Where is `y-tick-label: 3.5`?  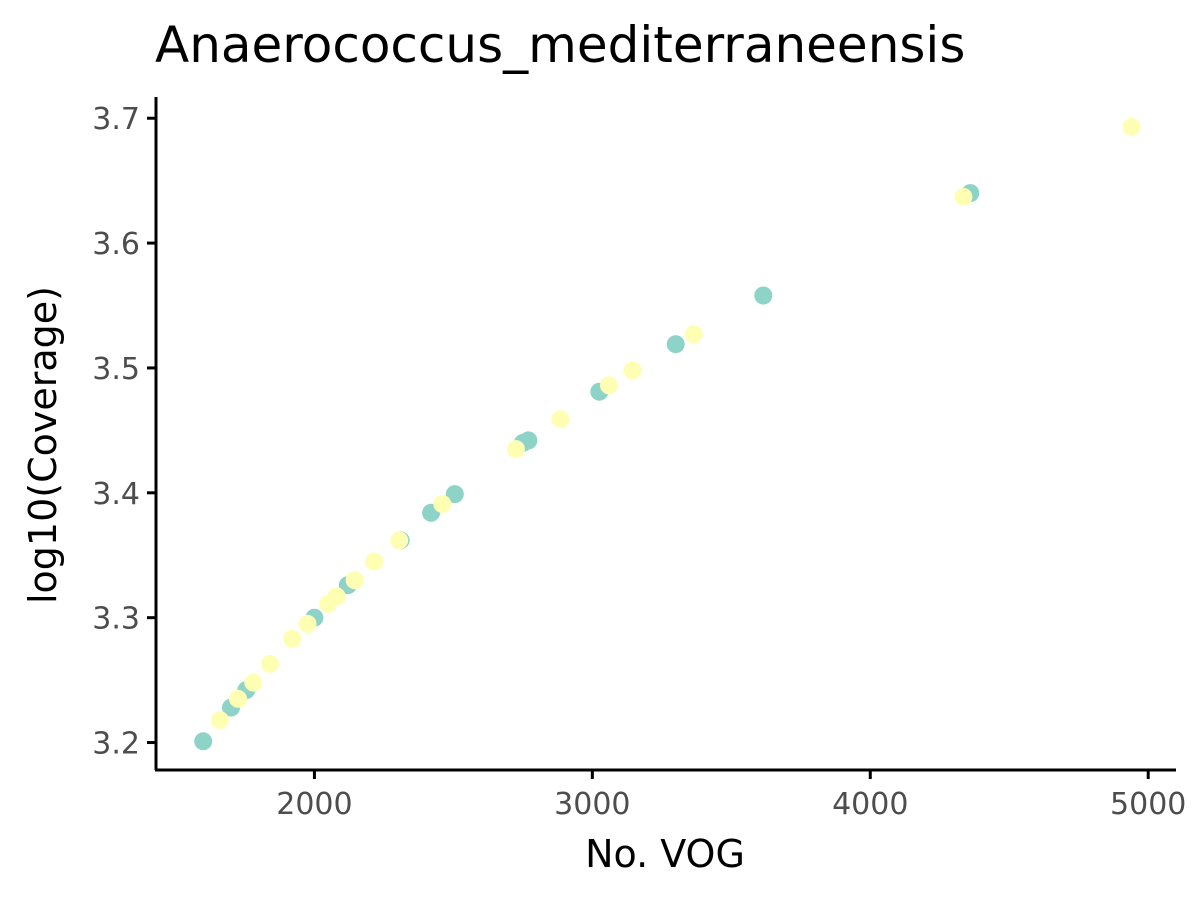 y-tick-label: 3.5 is located at coordinates (116, 369).